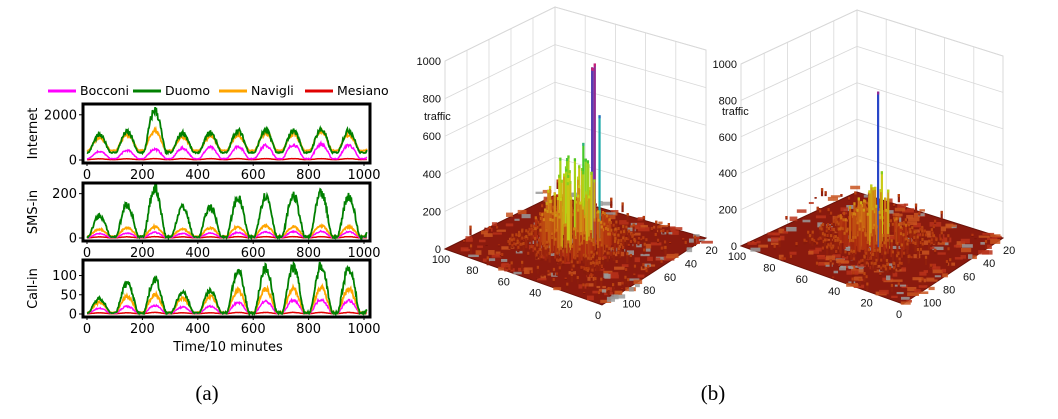  What do you see at coordinates (253, 329) in the screenshot?
I see `x-tick-label: 600` at bounding box center [253, 329].